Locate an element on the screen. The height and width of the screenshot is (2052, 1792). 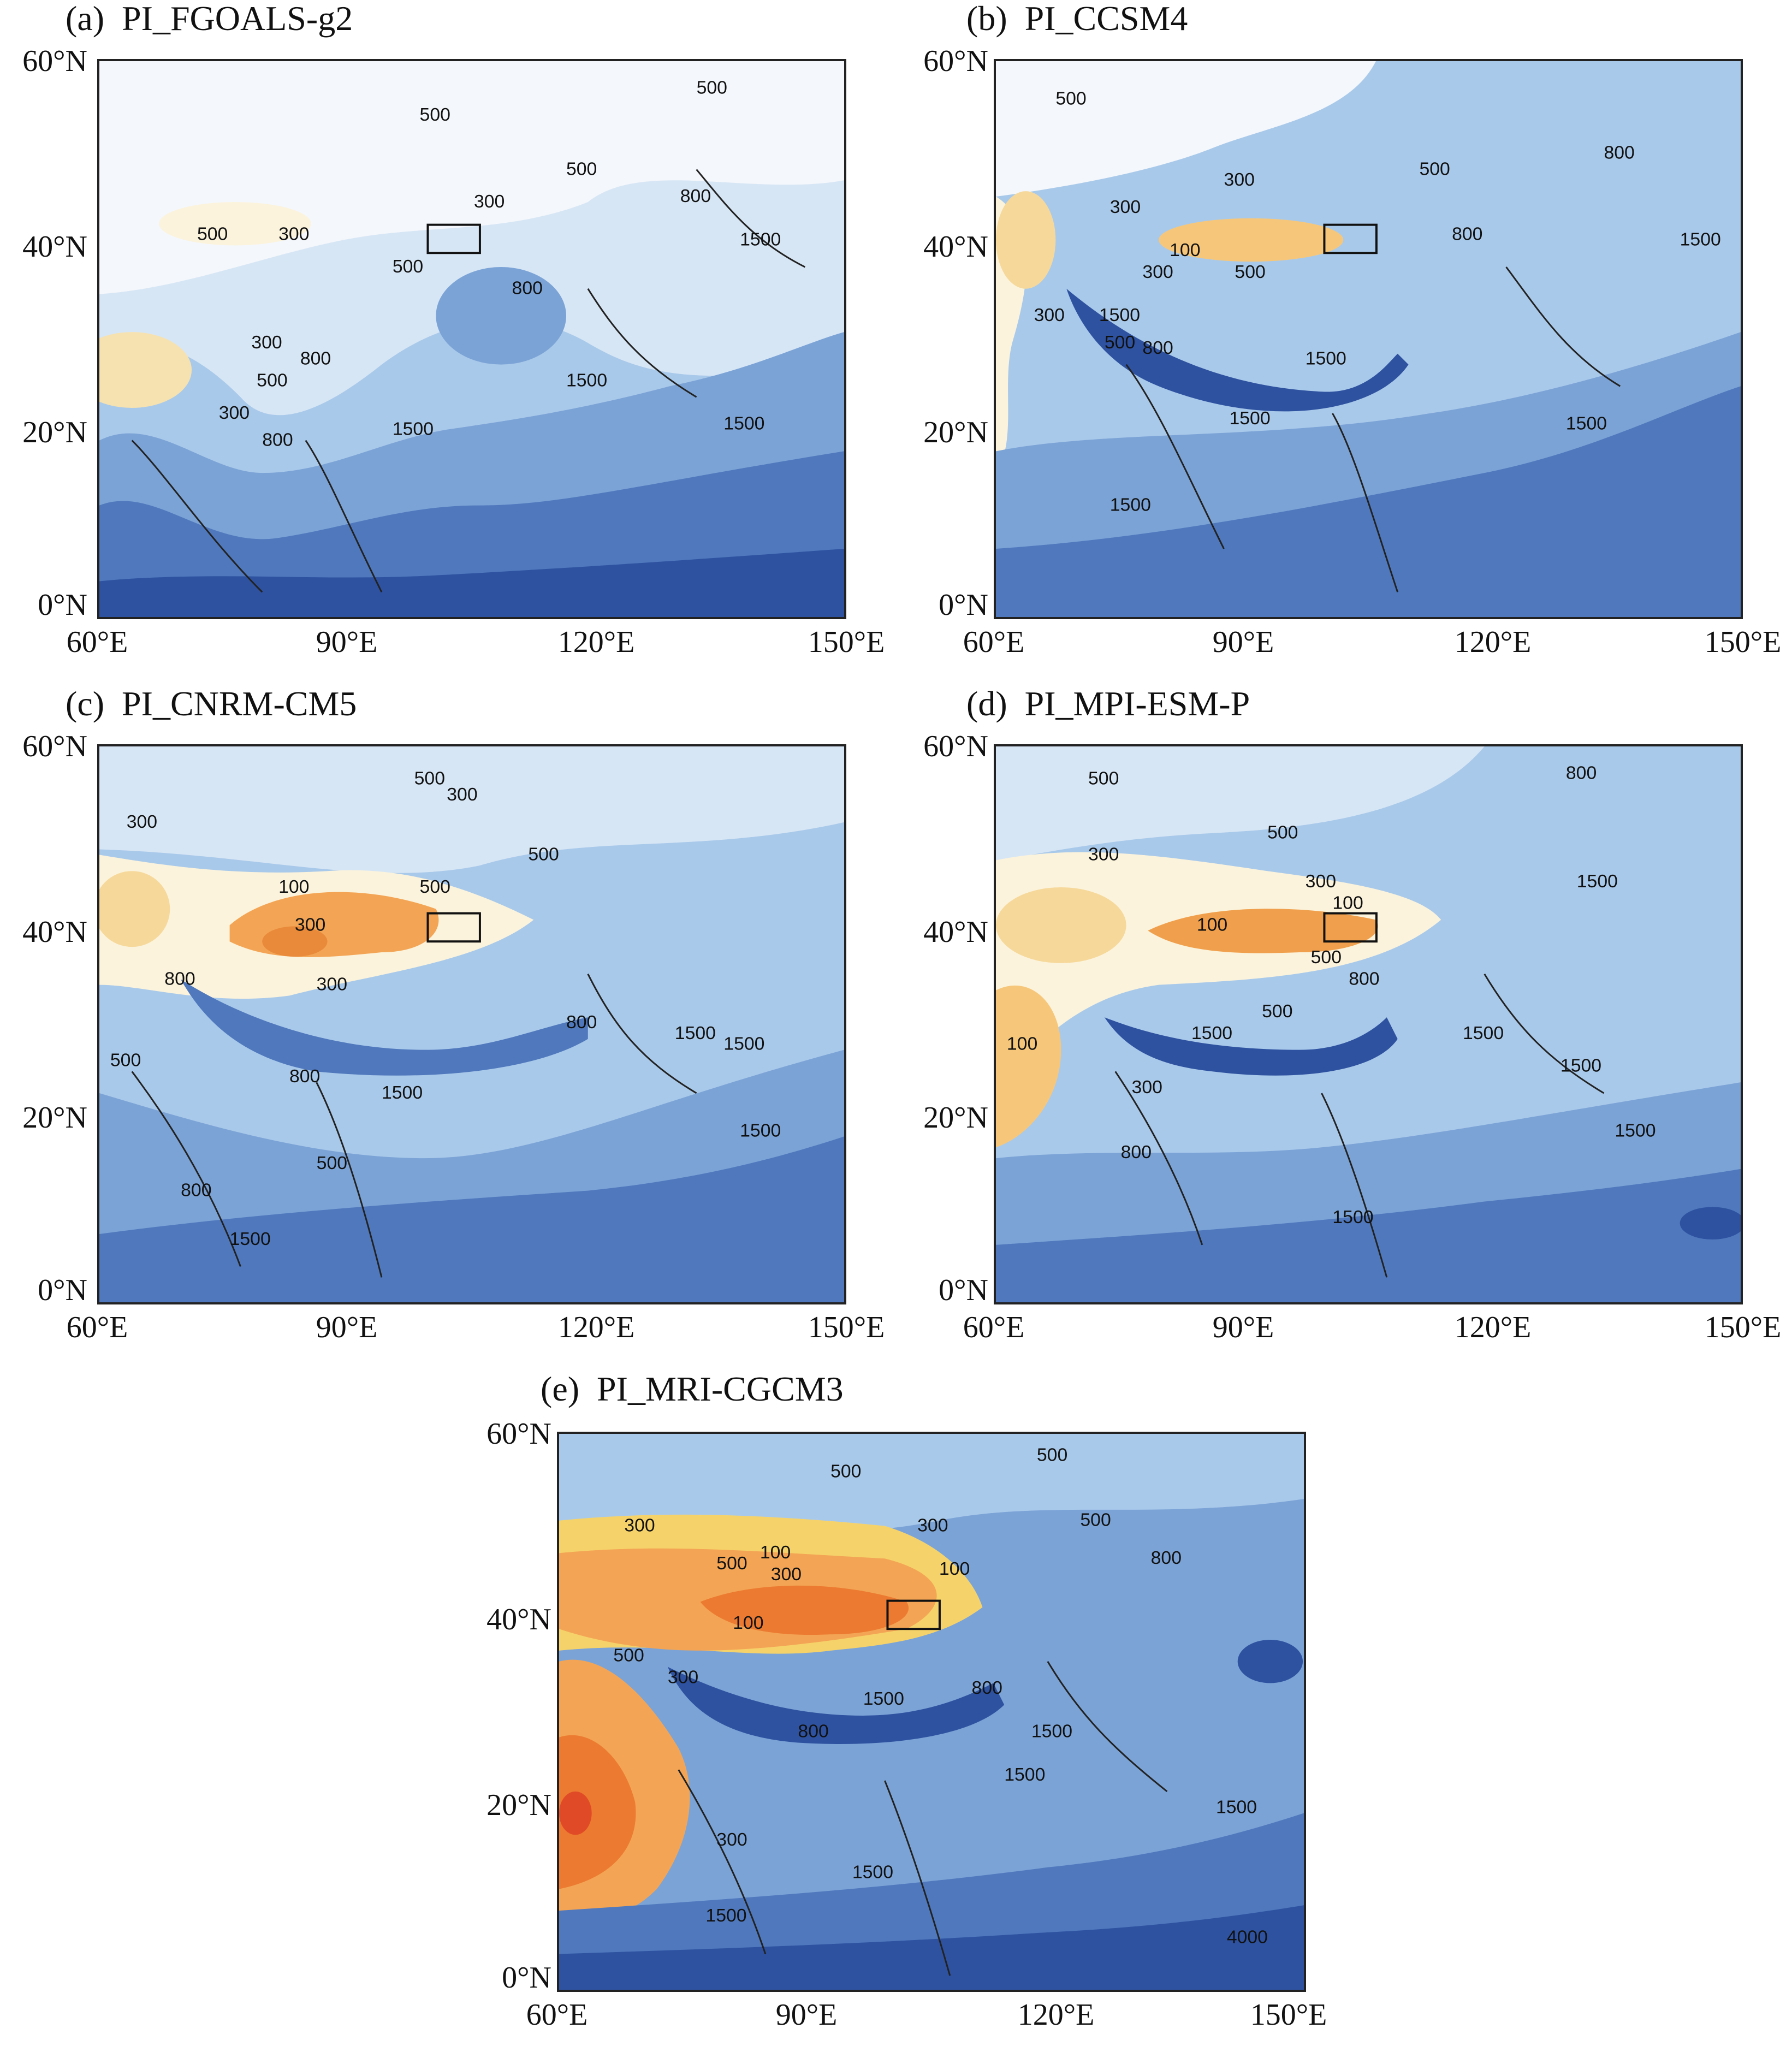
map-e-band-himalaya is located at coordinates (836, 1705).